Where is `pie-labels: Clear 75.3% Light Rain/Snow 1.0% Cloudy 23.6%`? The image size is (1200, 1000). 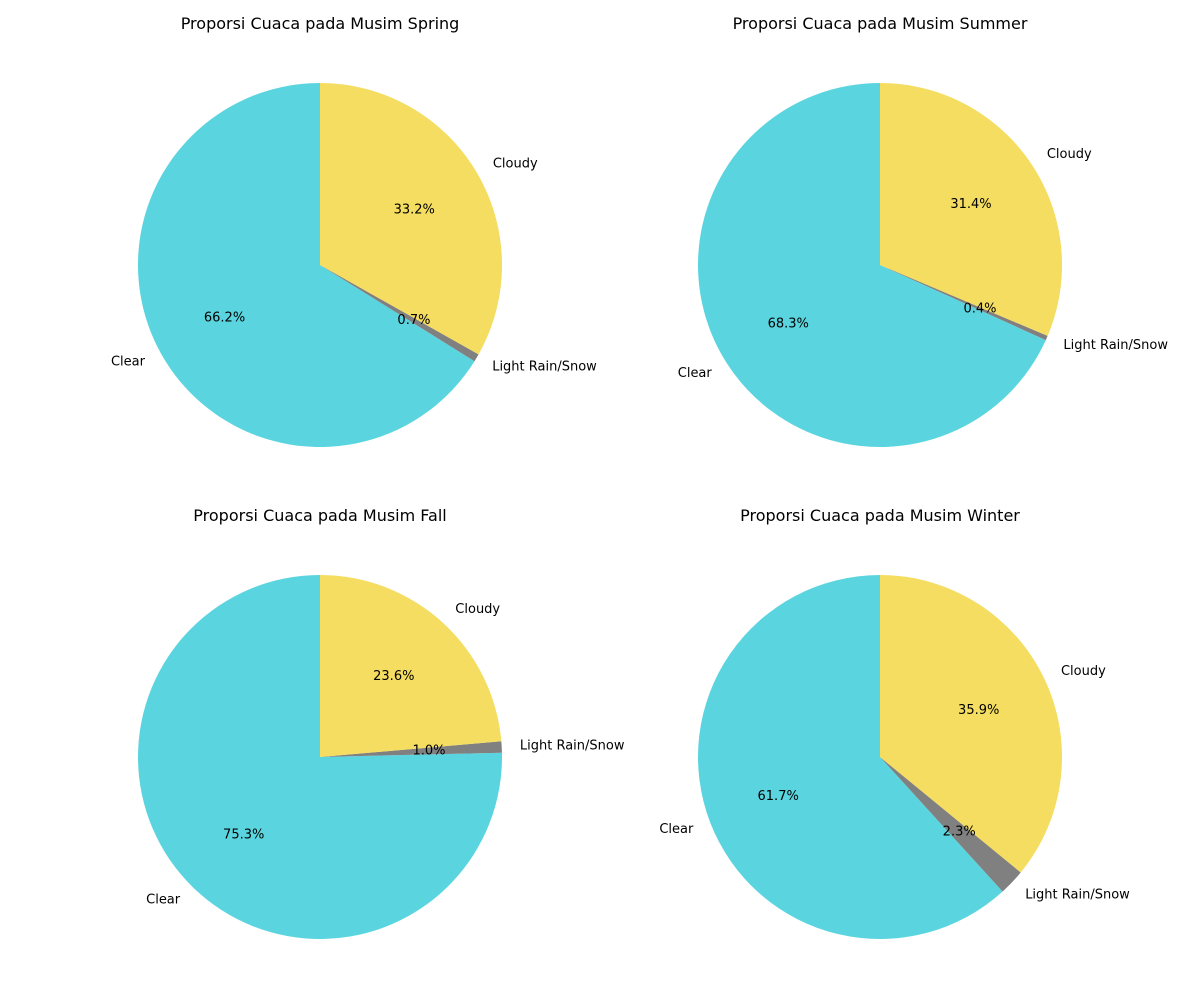
pie-labels: Clear 75.3% Light Rain/Snow 1.0% Cloudy 23.6% is located at coordinates (385, 755).